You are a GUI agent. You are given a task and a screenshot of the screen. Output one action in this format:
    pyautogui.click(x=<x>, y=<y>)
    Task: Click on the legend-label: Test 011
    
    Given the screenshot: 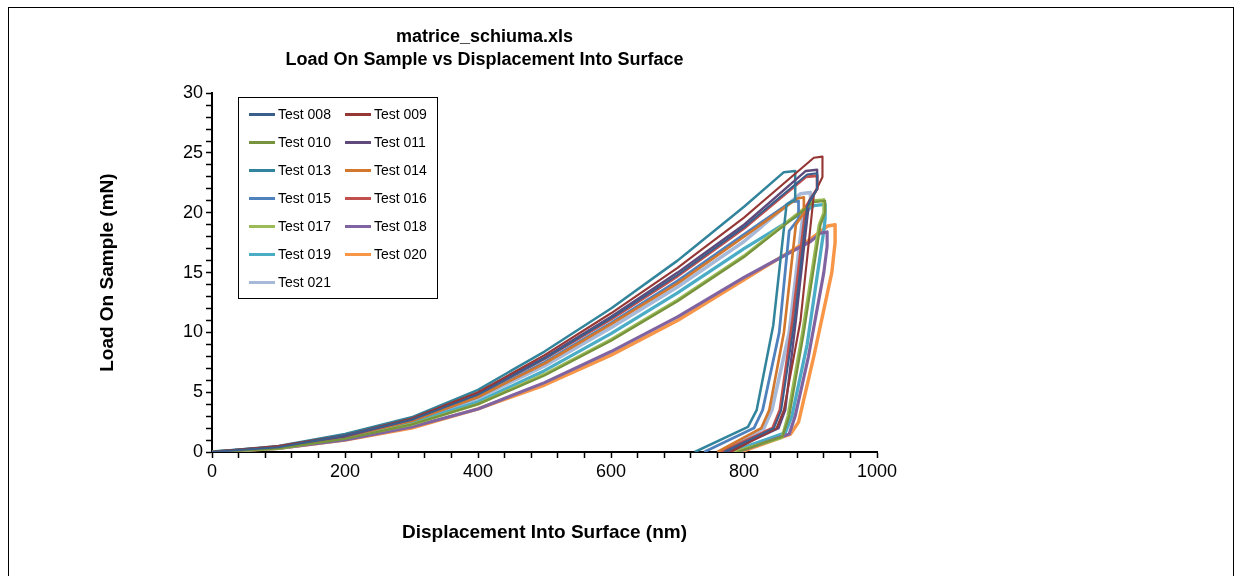 What is the action you would take?
    pyautogui.click(x=399, y=142)
    